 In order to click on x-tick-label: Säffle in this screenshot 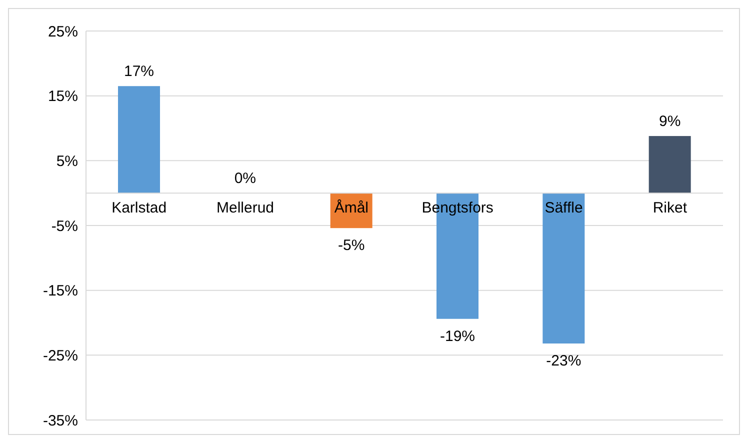, I will do `click(563, 208)`.